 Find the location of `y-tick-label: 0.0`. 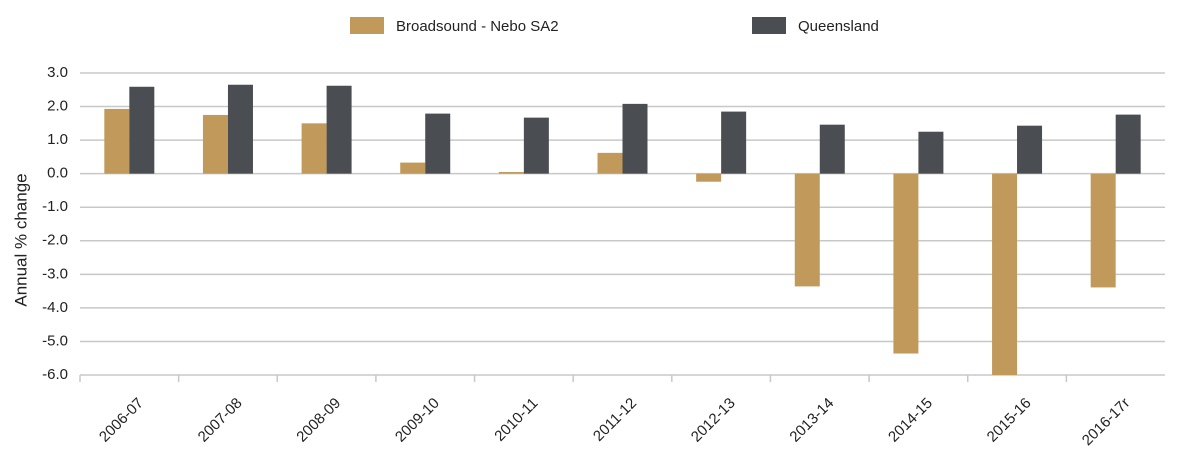

y-tick-label: 0.0 is located at coordinates (57, 173).